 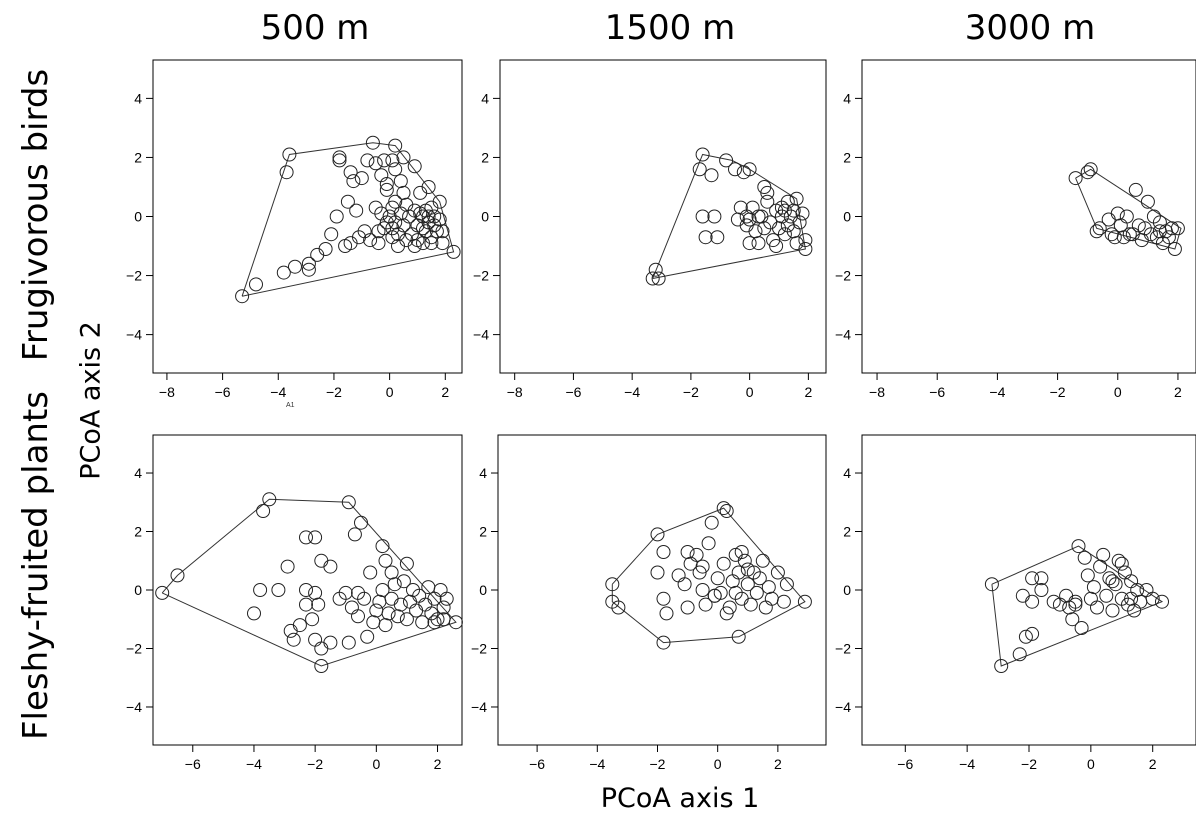 I want to click on panel-2: −4 −2 0 2 4 −8 −6 −4 −2 0 2, so click(x=650, y=229).